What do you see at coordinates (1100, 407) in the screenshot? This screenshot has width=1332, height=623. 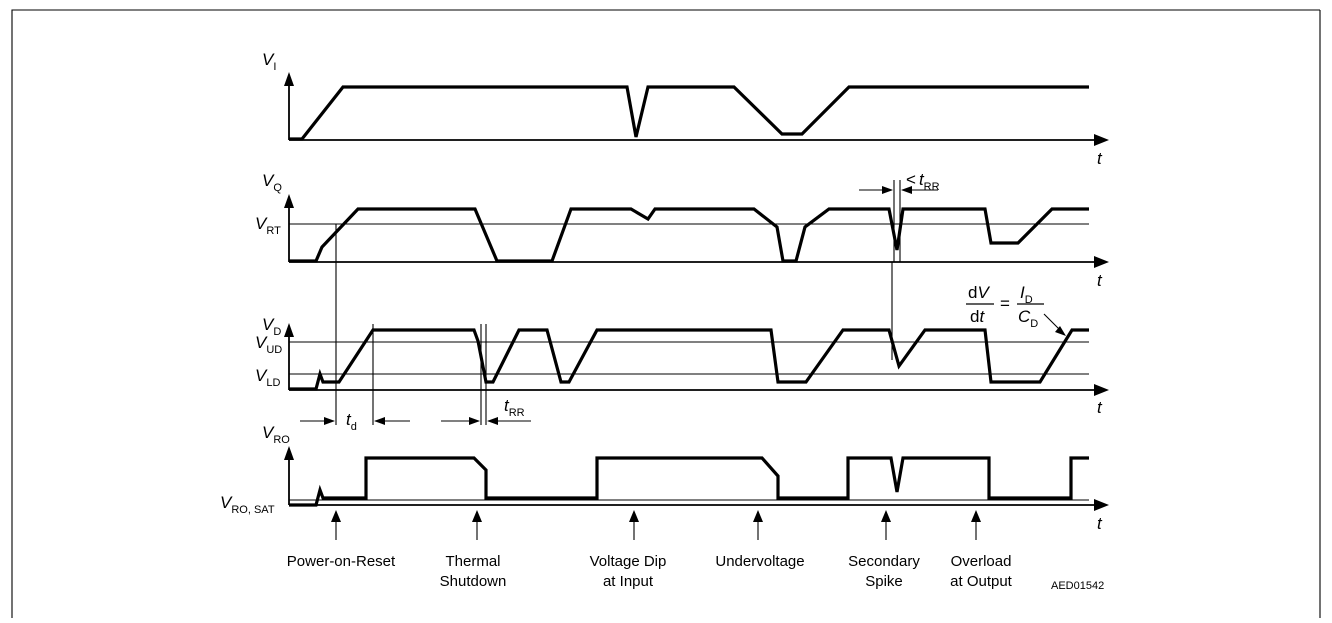 I see `vd-t-label: t` at bounding box center [1100, 407].